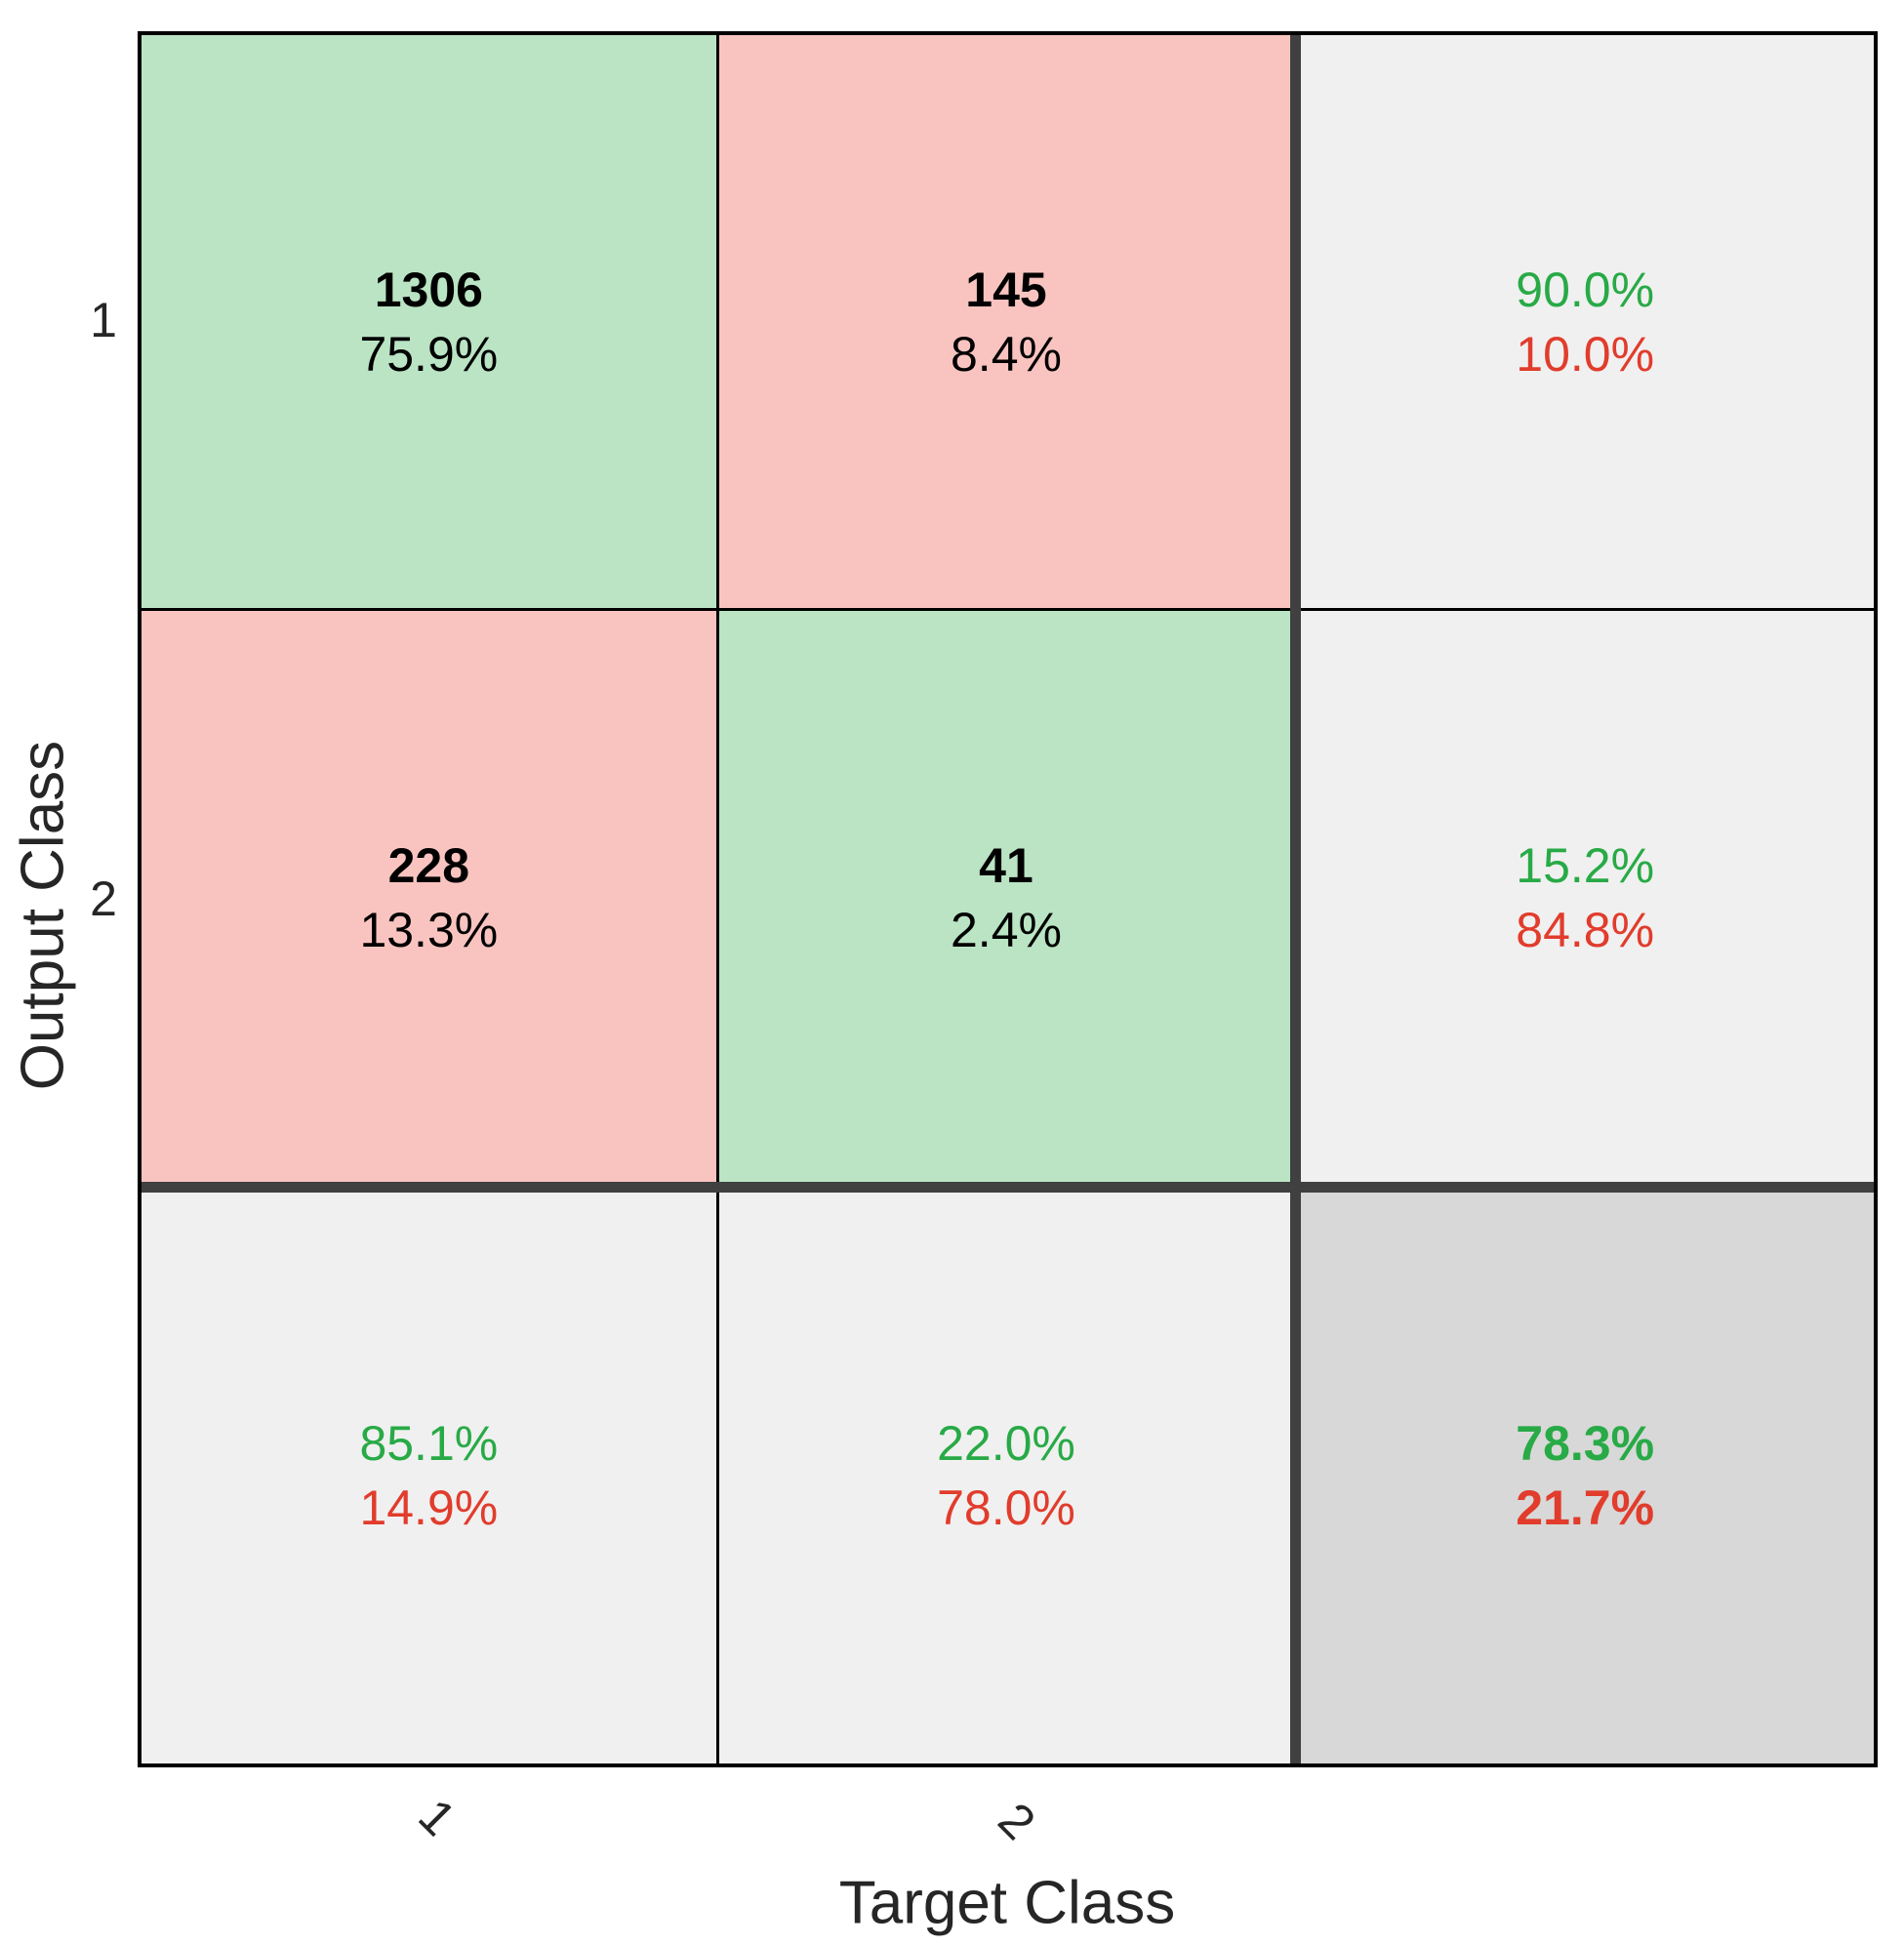  What do you see at coordinates (1585, 1475) in the screenshot?
I see `cell-overall-accuracy: 78.3% 21.7%` at bounding box center [1585, 1475].